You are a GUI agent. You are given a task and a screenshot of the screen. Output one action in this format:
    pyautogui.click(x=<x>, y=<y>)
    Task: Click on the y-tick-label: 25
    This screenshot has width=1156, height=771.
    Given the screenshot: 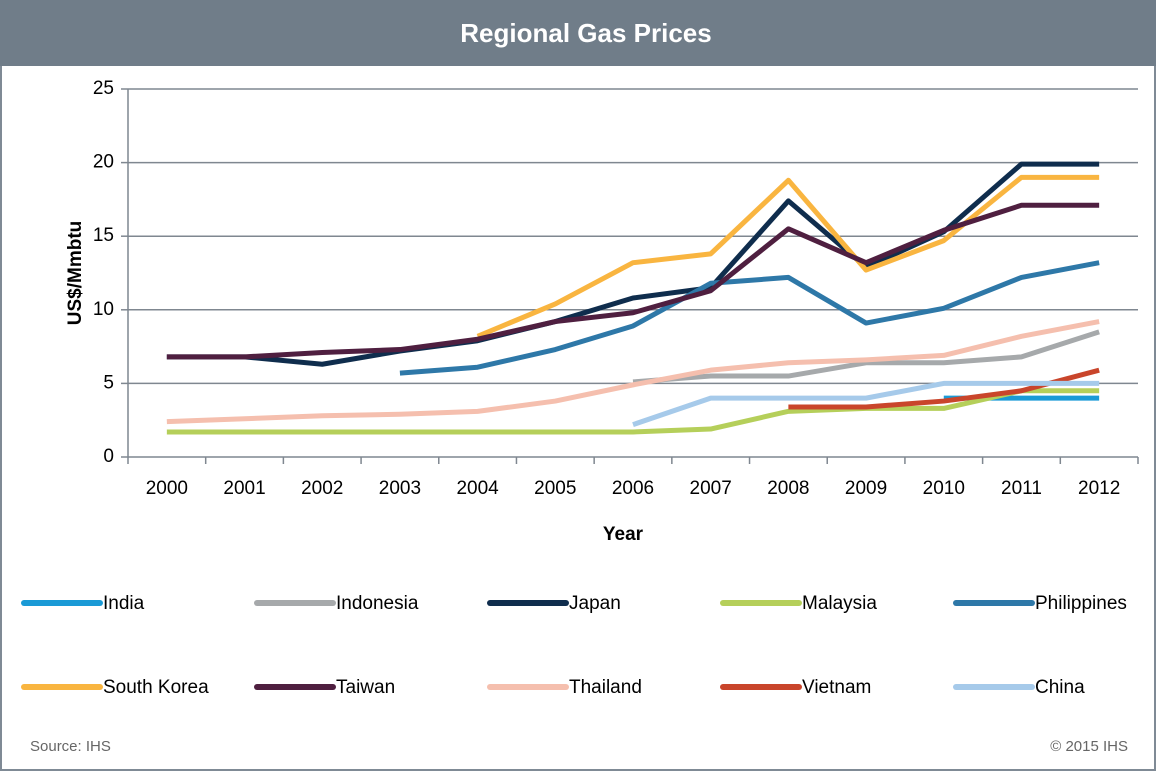 What is the action you would take?
    pyautogui.click(x=103, y=88)
    